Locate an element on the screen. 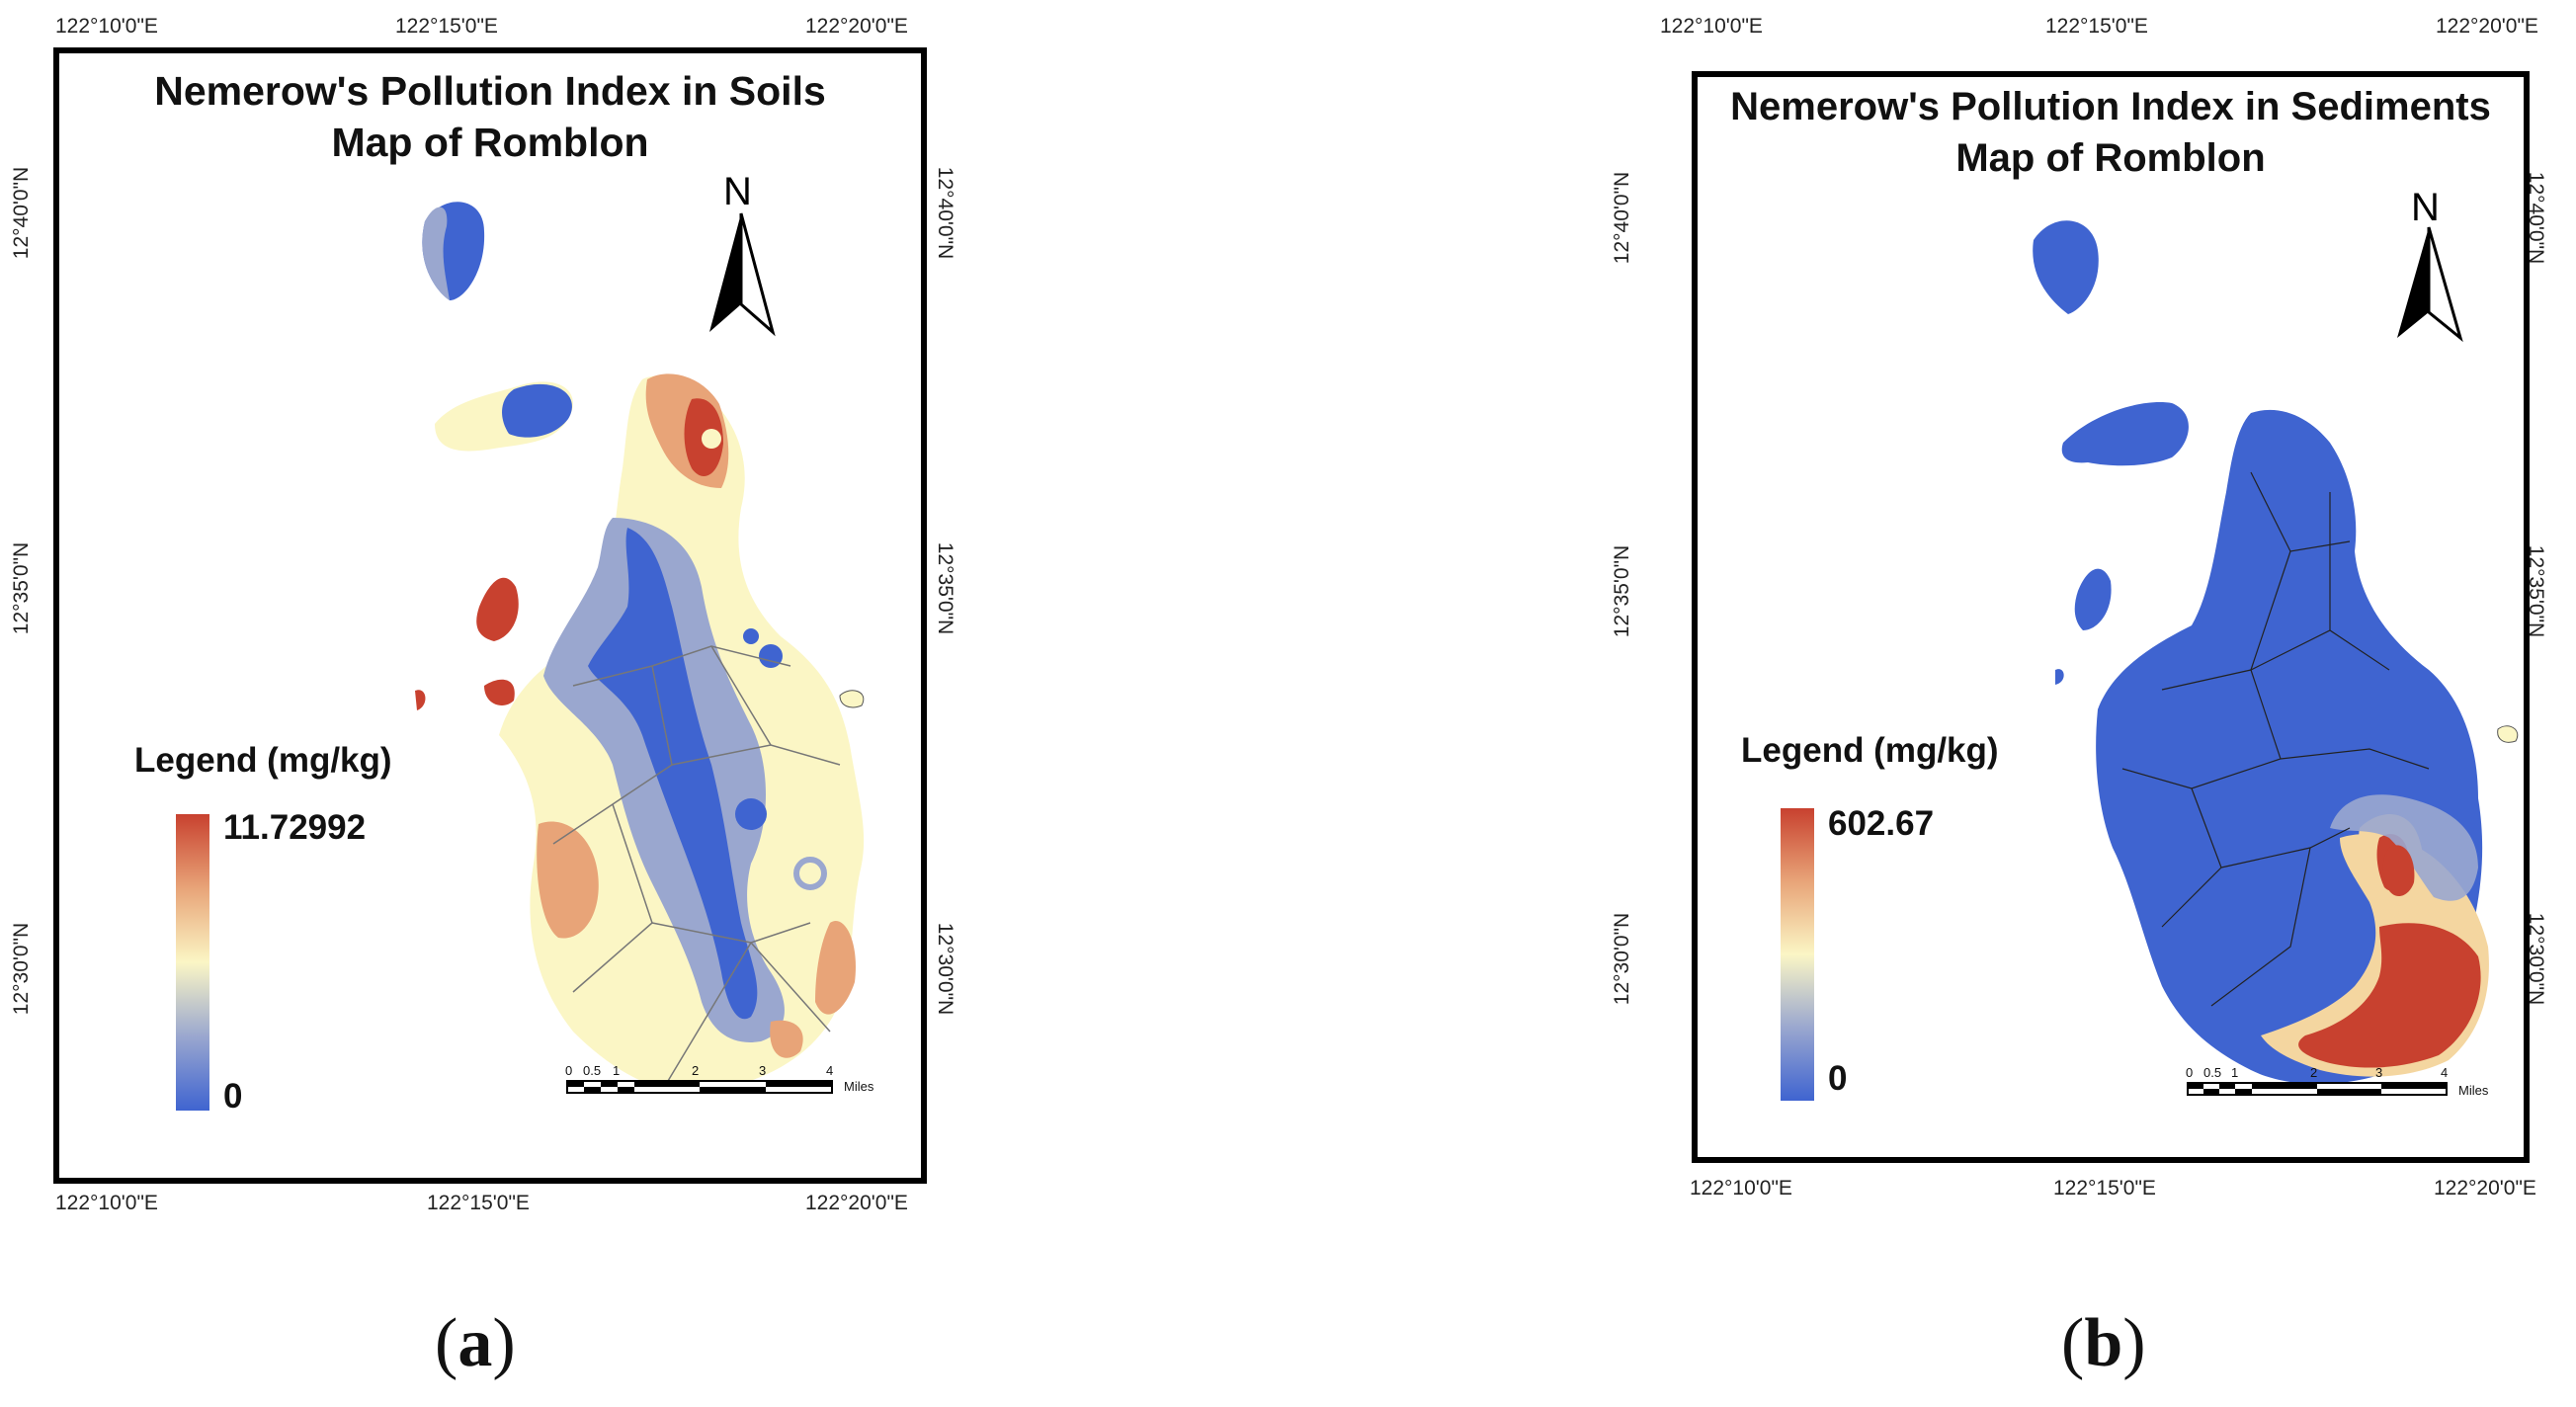 Image resolution: width=2576 pixels, height=1407 pixels. legend-max-value: 602.67 is located at coordinates (1881, 823).